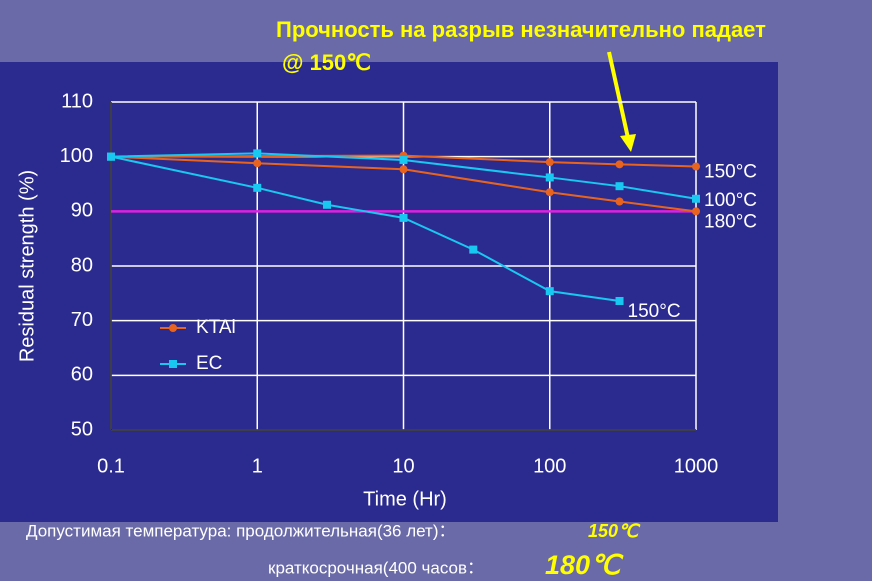 The image size is (872, 581). What do you see at coordinates (403, 466) in the screenshot?
I see `x-tick-label: 10` at bounding box center [403, 466].